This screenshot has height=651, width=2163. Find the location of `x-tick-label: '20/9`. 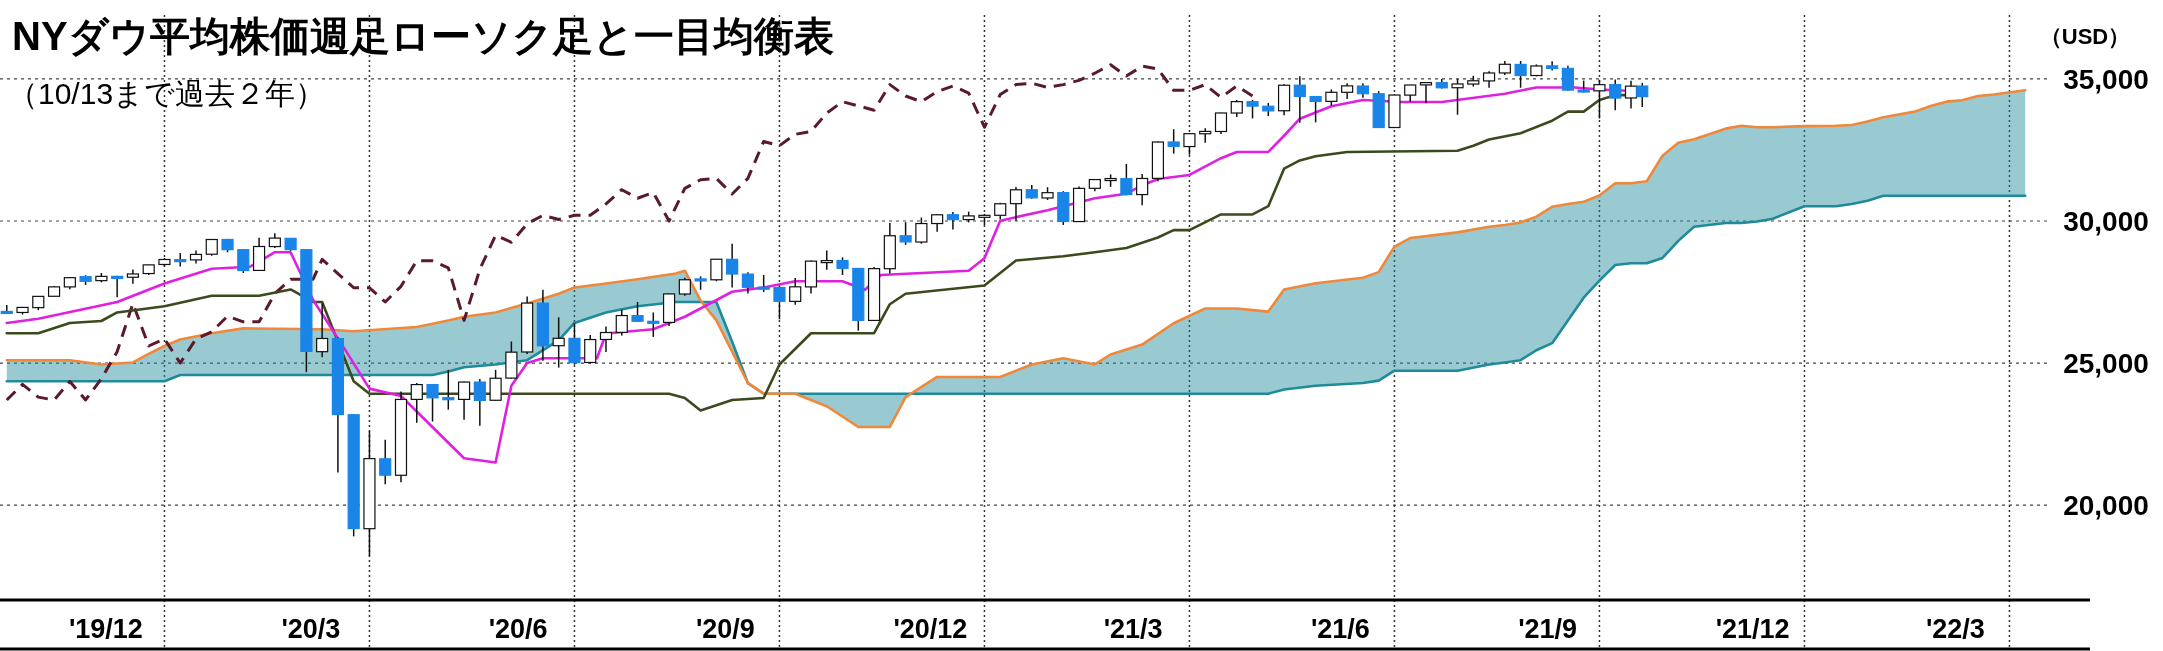

x-tick-label: '20/9 is located at coordinates (725, 629).